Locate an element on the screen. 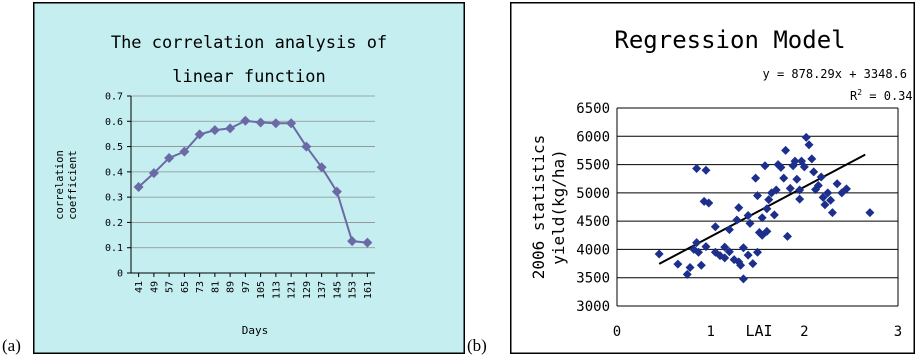  y-tick-label: 0.3 is located at coordinates (114, 198).